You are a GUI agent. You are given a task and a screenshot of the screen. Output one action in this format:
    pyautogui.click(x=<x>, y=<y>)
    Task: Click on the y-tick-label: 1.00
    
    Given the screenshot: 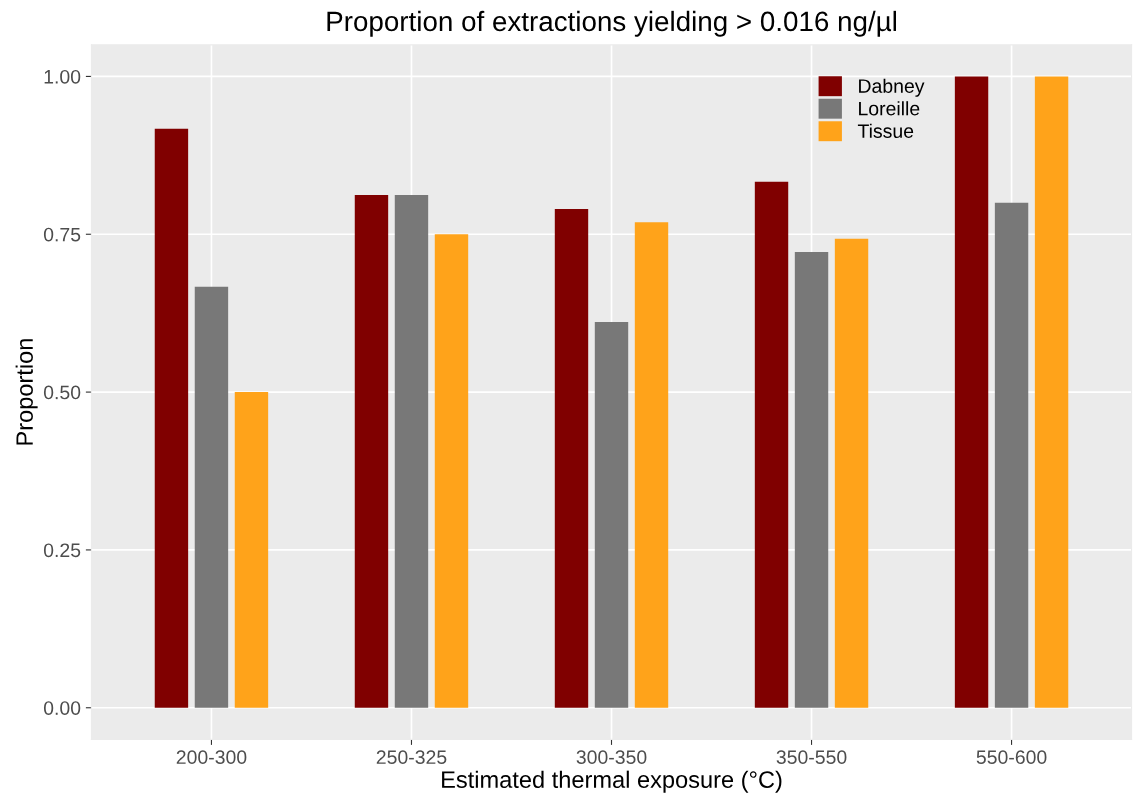 What is the action you would take?
    pyautogui.click(x=62, y=76)
    